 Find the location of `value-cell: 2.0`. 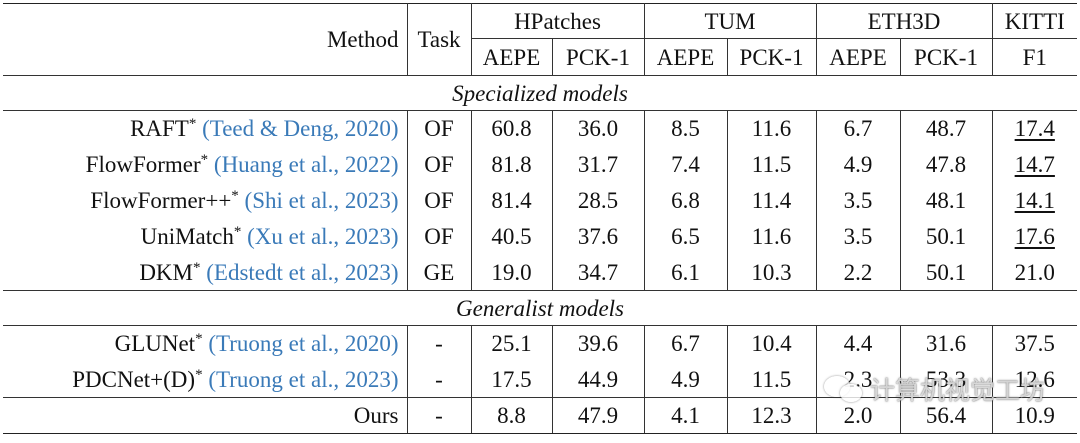

value-cell: 2.0 is located at coordinates (858, 415).